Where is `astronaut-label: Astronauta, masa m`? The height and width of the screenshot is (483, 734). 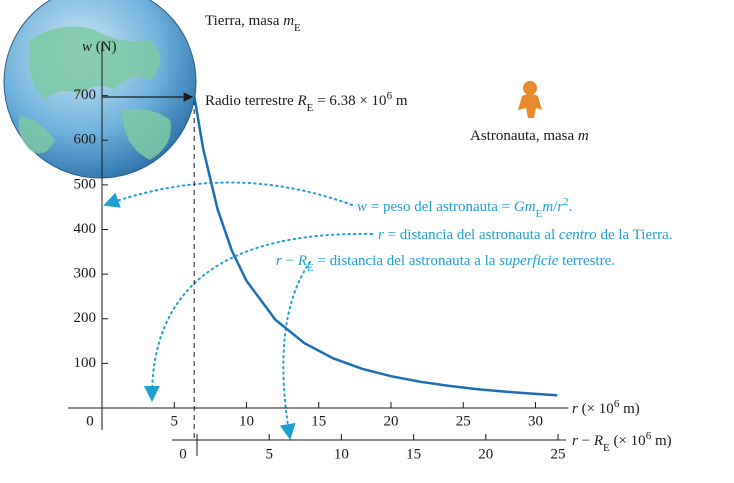 astronaut-label: Astronauta, masa m is located at coordinates (529, 136).